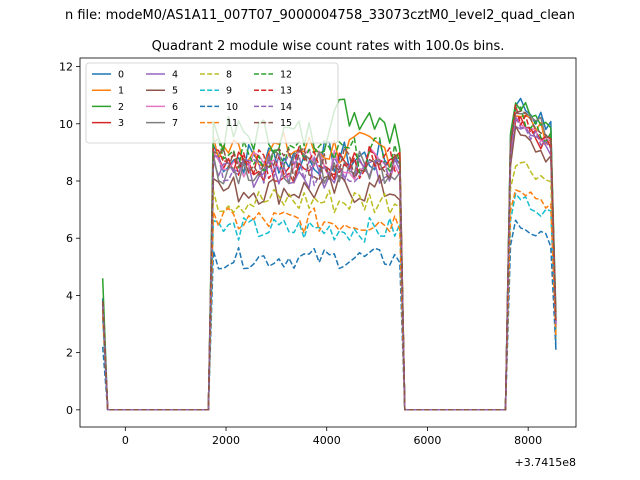 This screenshot has width=640, height=480. What do you see at coordinates (232, 123) in the screenshot?
I see `legend-label-11: 11` at bounding box center [232, 123].